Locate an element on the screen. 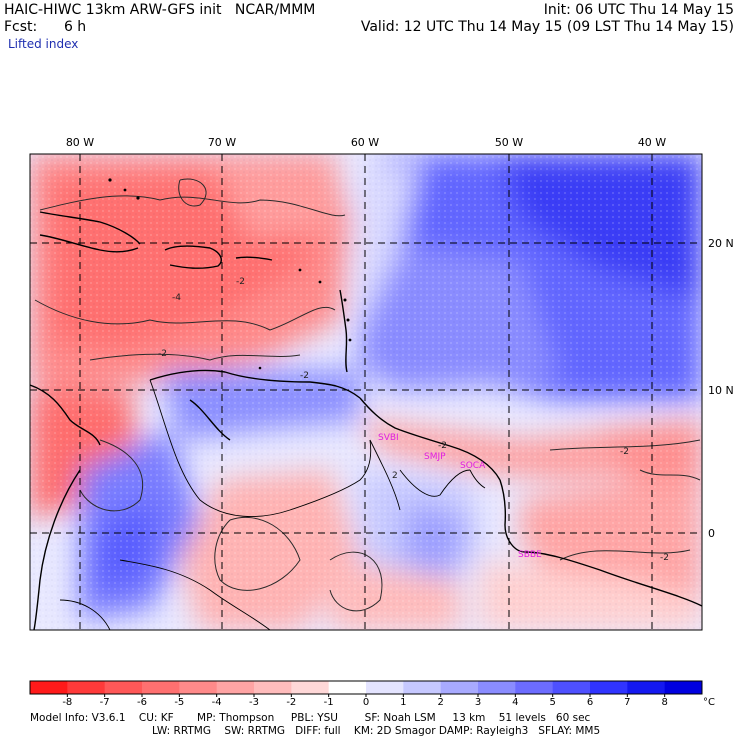  colorbar-tick-label: 7 is located at coordinates (627, 702).